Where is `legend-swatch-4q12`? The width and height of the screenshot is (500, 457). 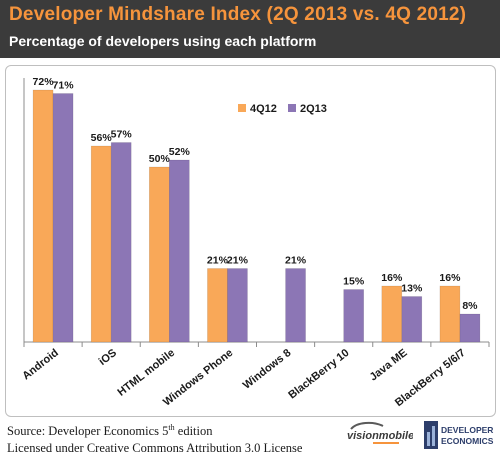 legend-swatch-4q12 is located at coordinates (242, 108).